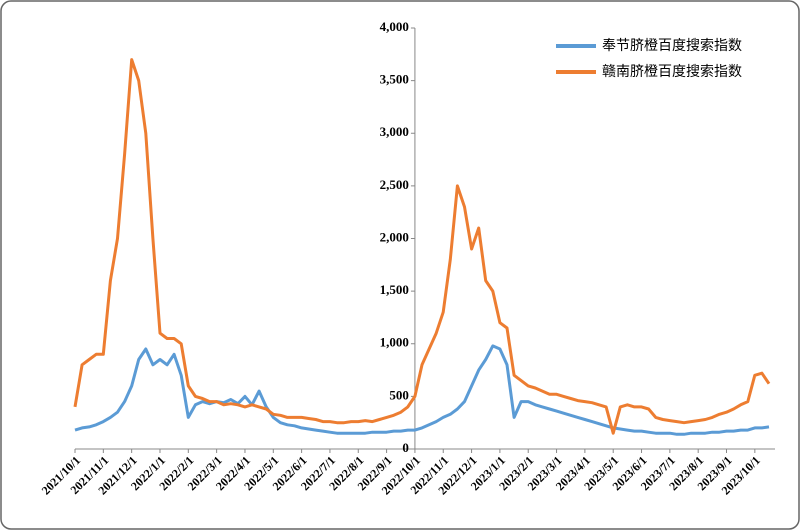 The height and width of the screenshot is (530, 800). I want to click on legend-label: 奉节脐橙百度搜索指数, so click(672, 45).